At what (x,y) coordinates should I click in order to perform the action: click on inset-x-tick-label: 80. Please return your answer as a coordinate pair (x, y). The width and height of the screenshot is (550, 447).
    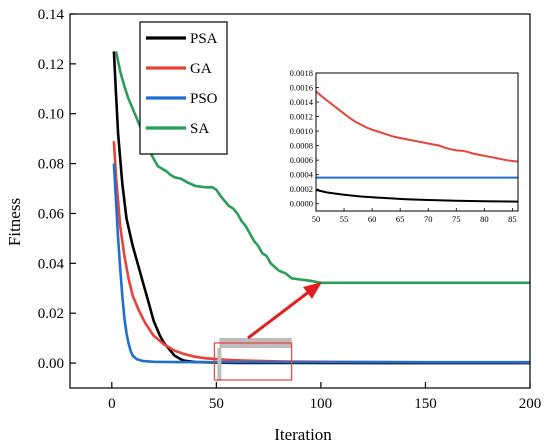
    Looking at the image, I should click on (484, 219).